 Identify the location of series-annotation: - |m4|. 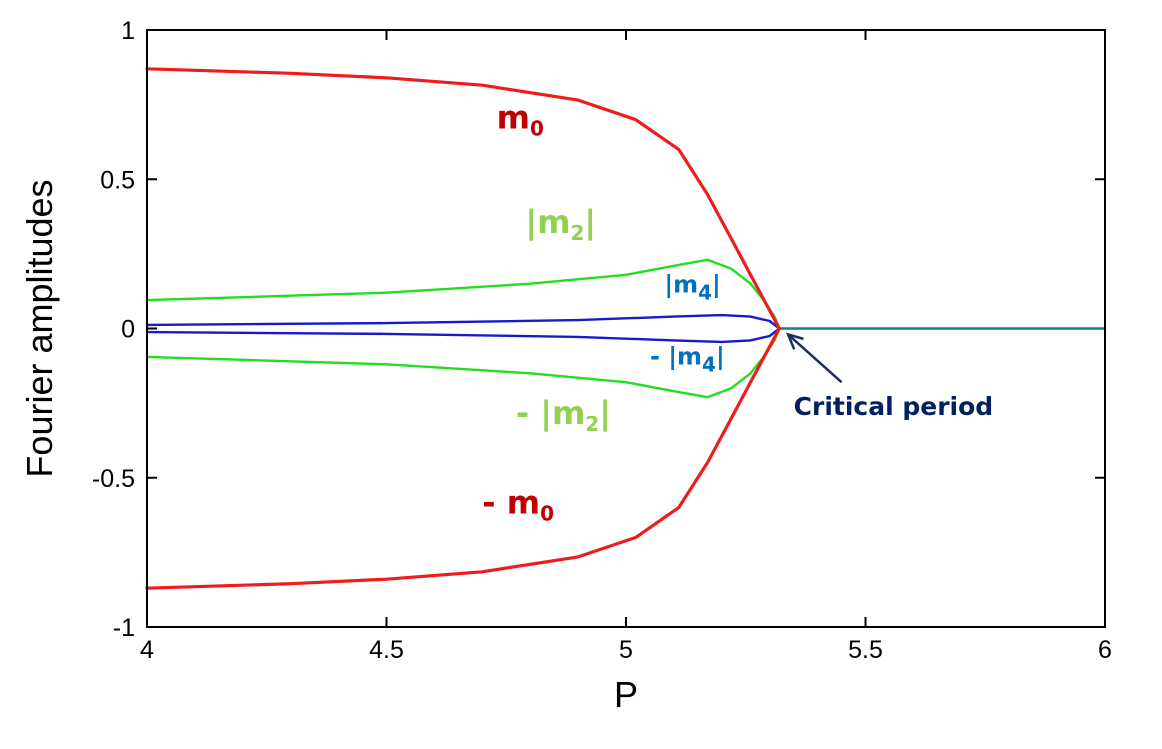
(687, 359).